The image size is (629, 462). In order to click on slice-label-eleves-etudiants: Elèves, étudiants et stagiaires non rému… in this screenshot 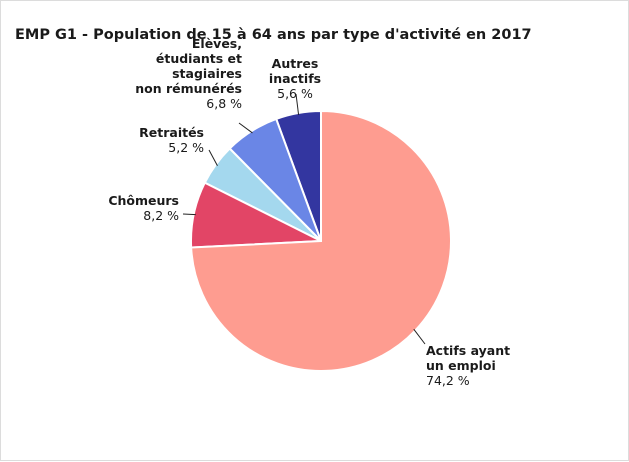, I will do `click(188, 73)`.